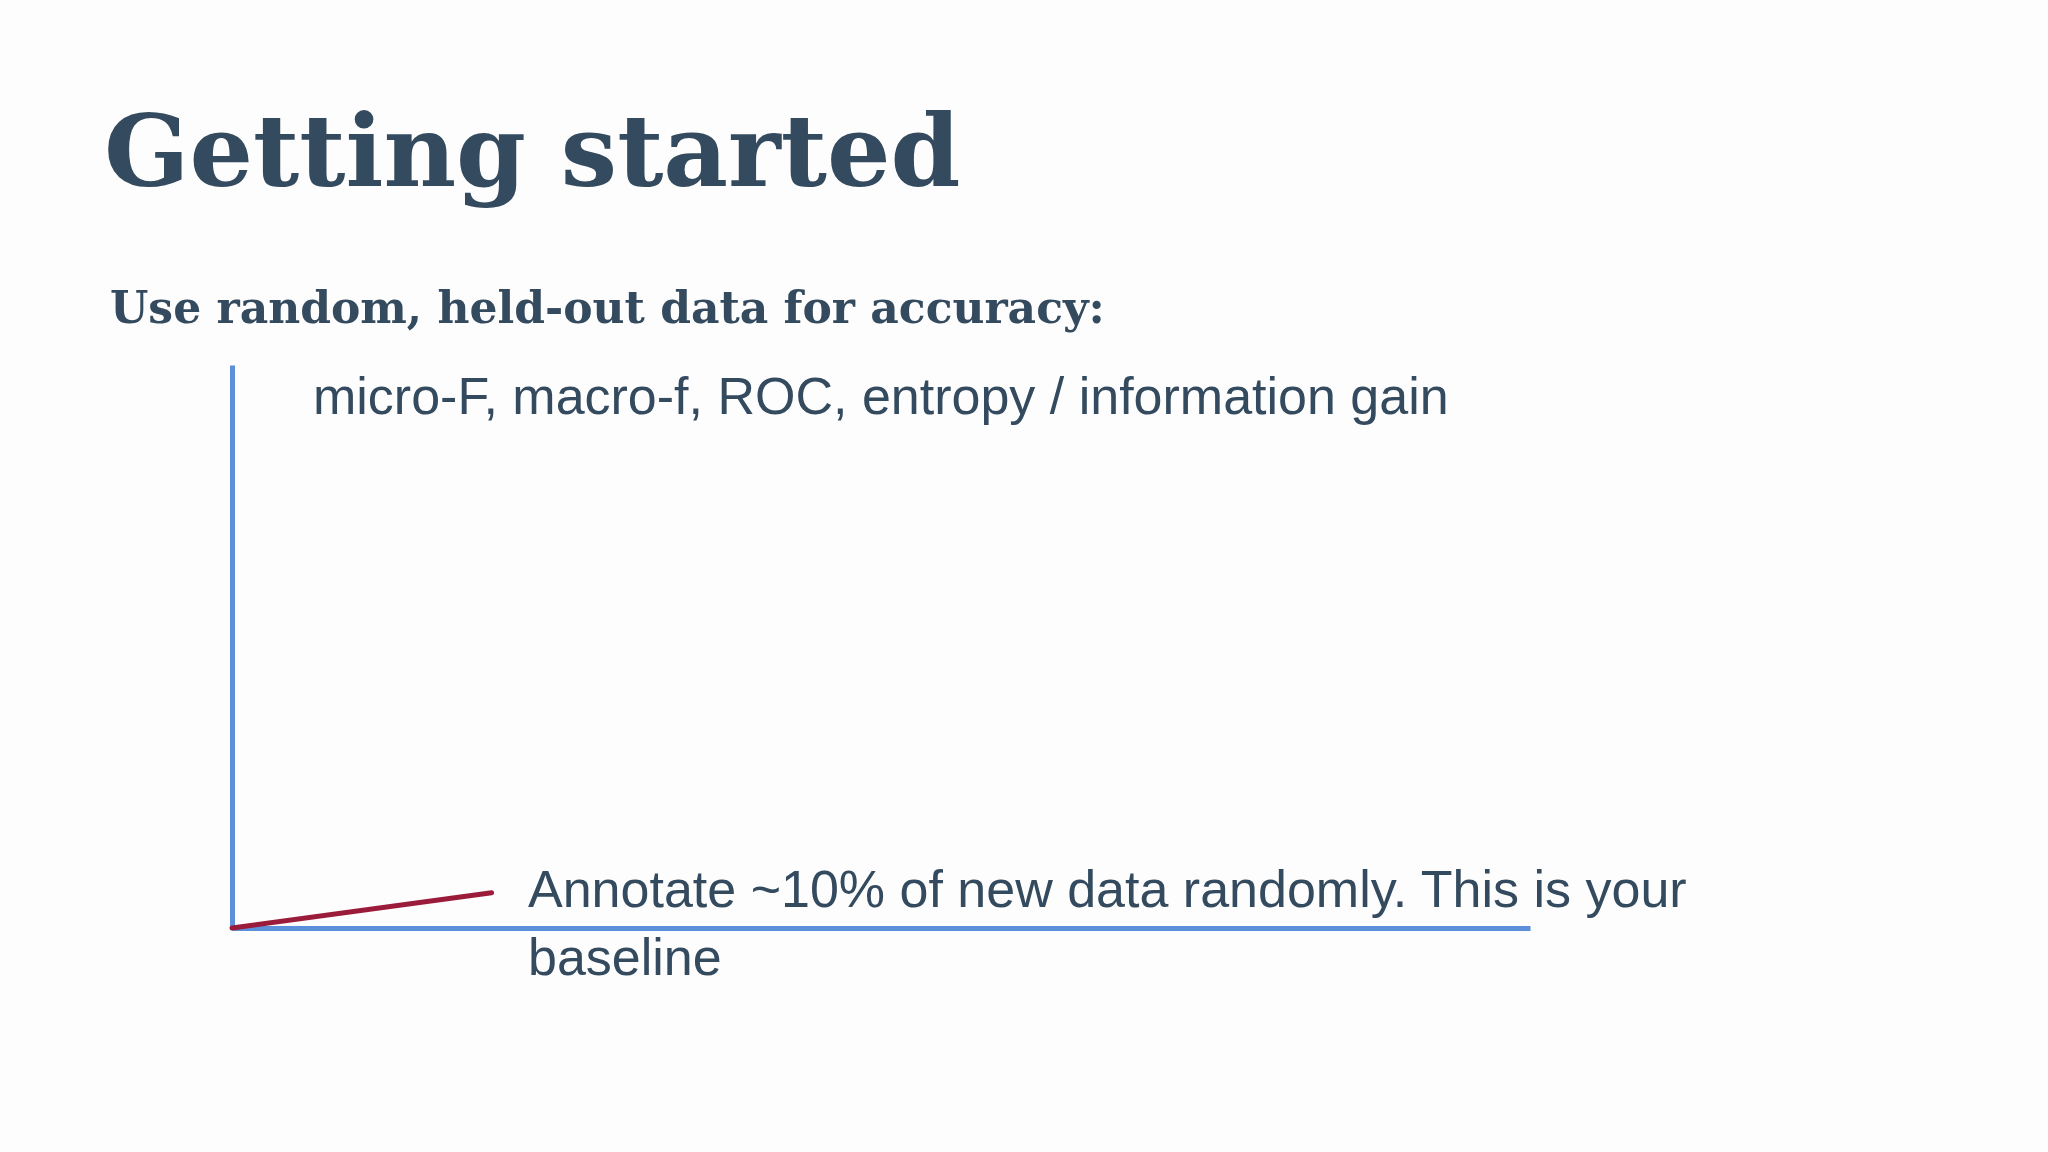  What do you see at coordinates (532, 151) in the screenshot?
I see `chart-title: Getting started` at bounding box center [532, 151].